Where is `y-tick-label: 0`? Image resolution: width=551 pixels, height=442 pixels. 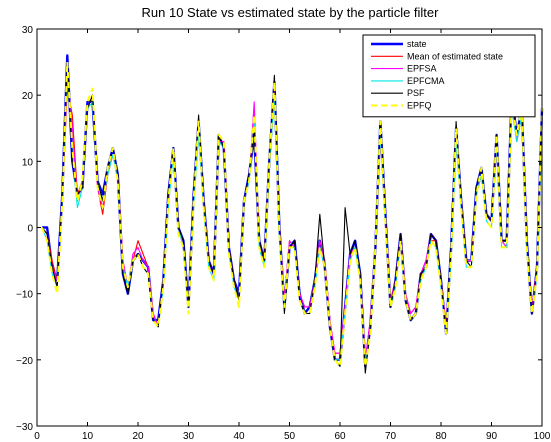
y-tick-label: 0 is located at coordinates (30, 229).